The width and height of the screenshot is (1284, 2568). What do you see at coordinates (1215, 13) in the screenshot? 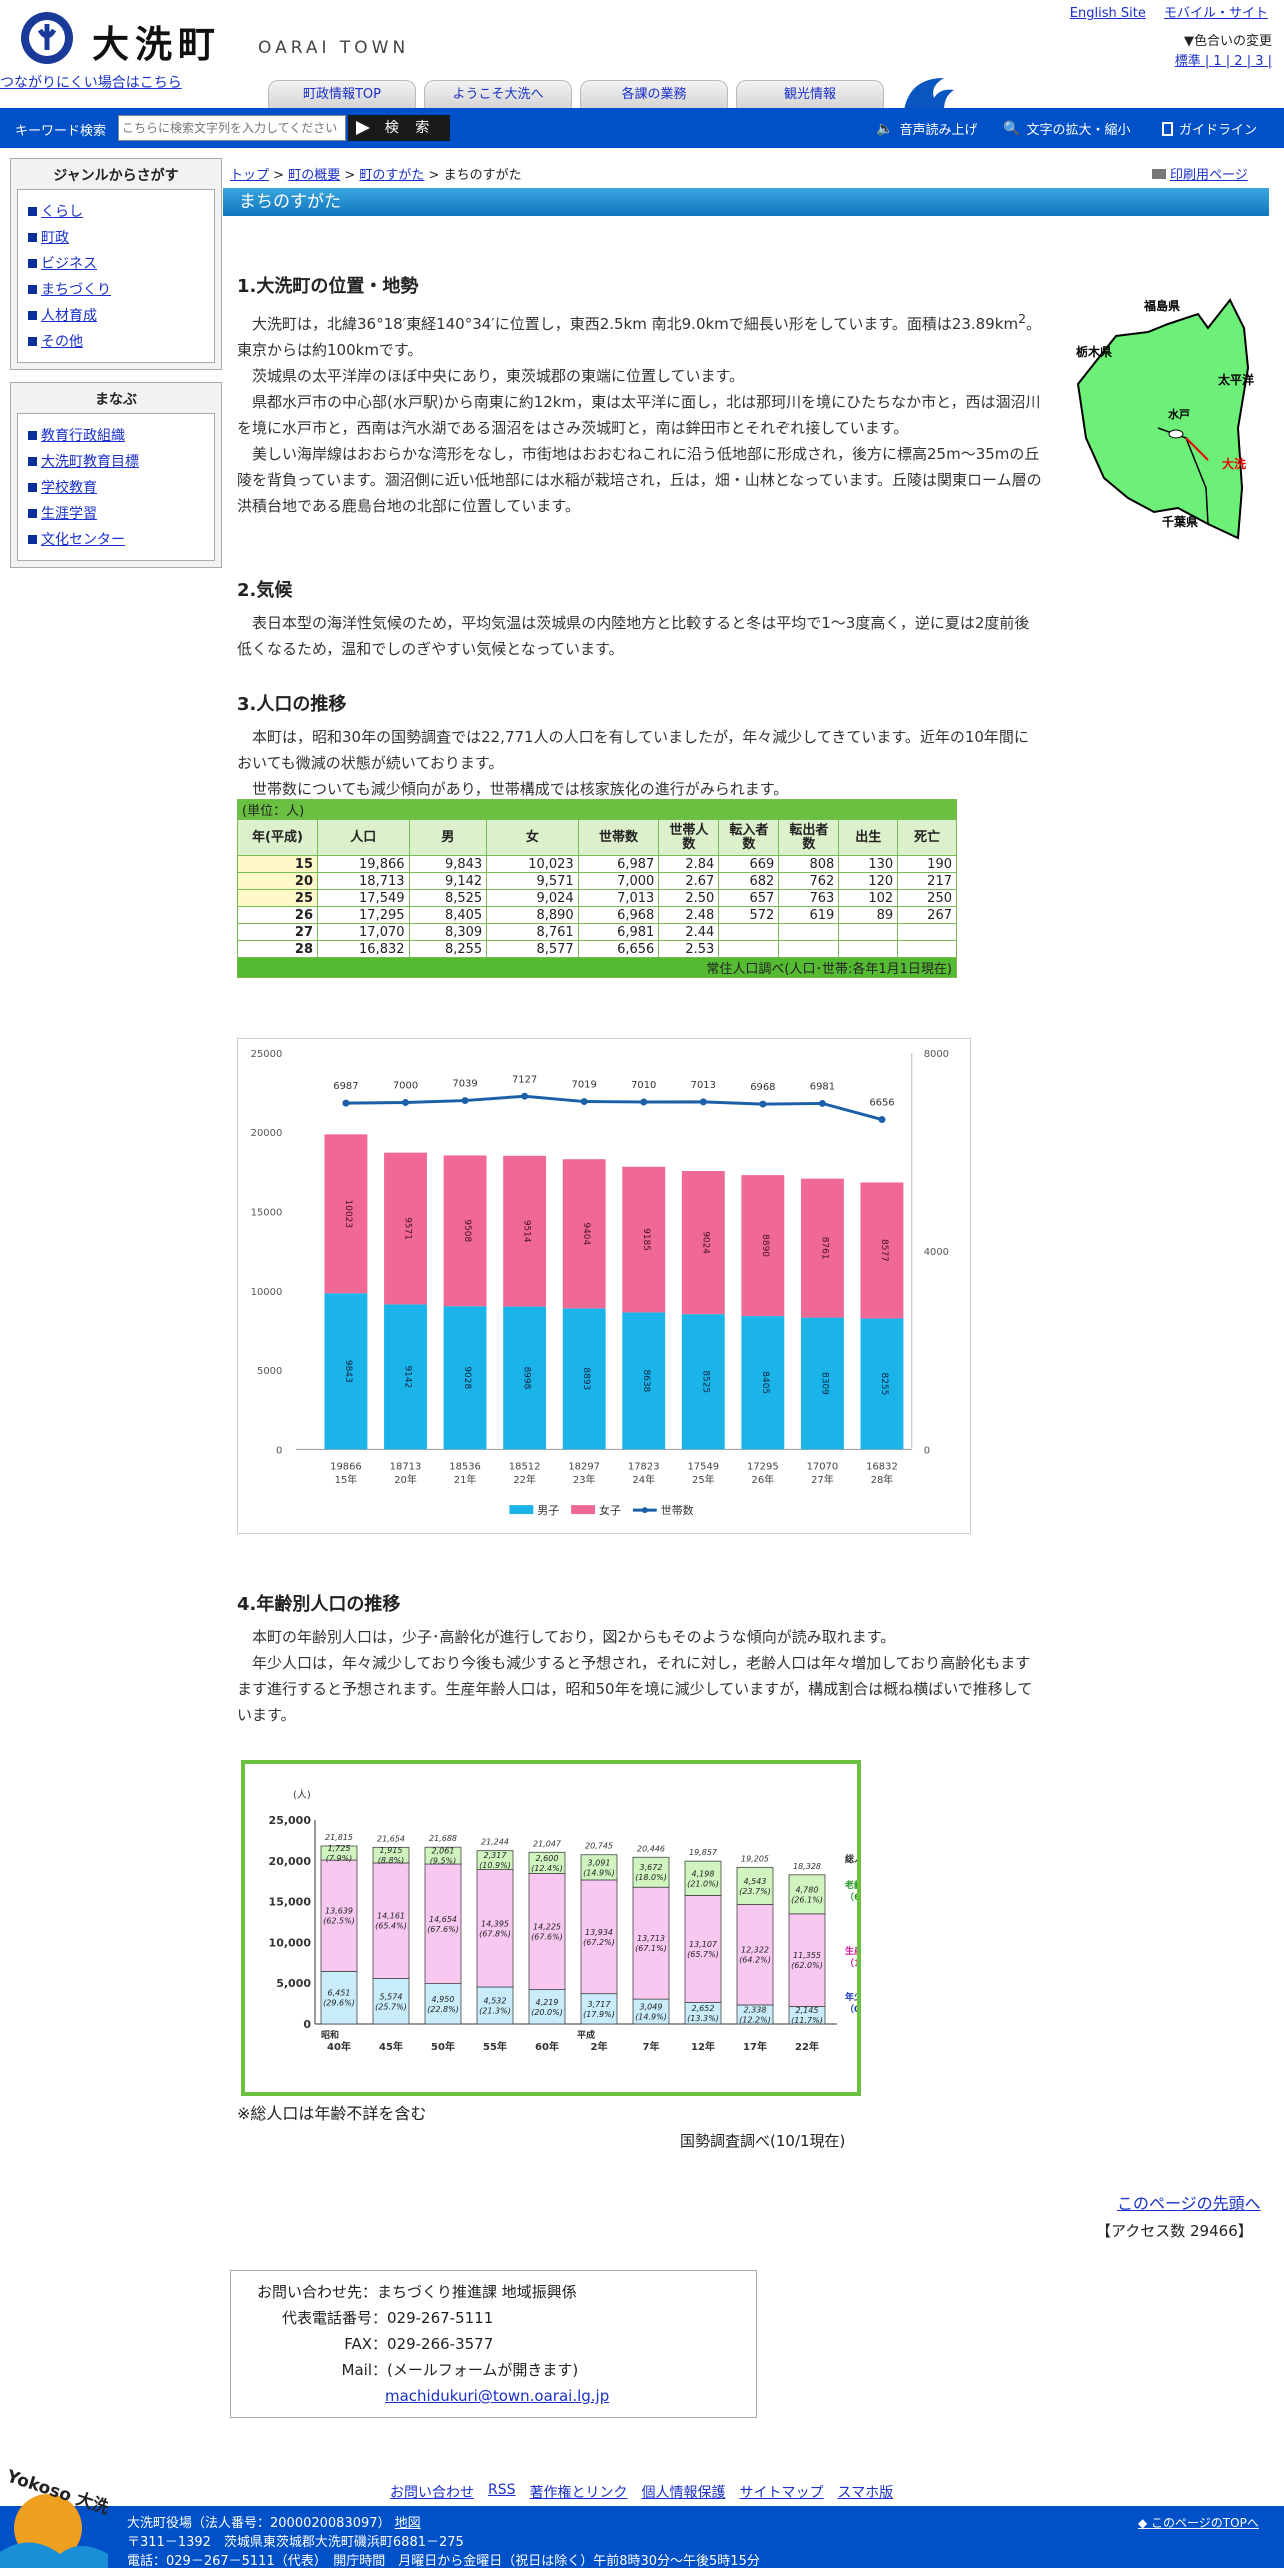
I see `mobile-site-link: モバイル・サイト` at bounding box center [1215, 13].